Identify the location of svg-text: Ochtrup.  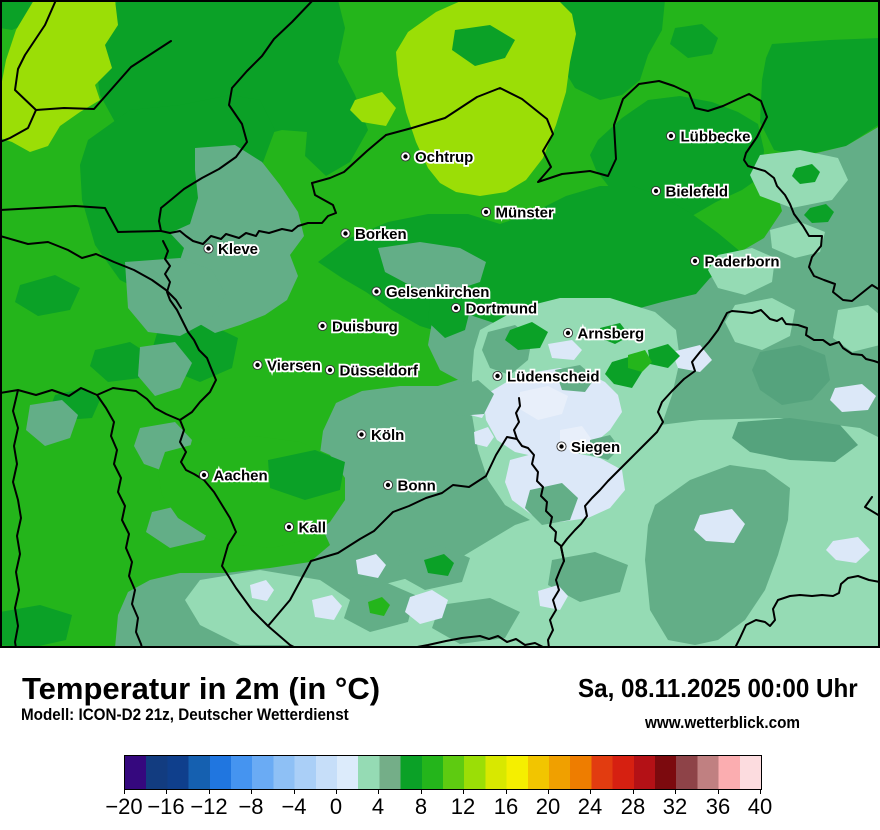
(444, 157).